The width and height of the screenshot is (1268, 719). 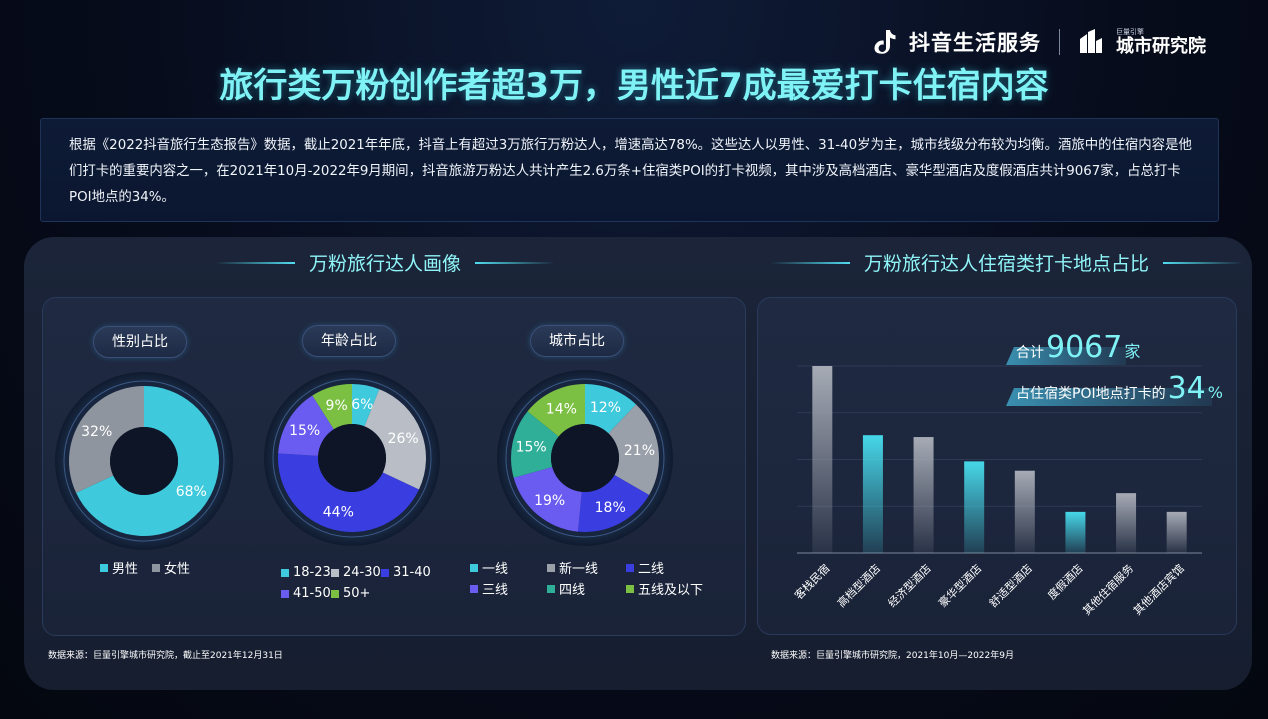 What do you see at coordinates (671, 590) in the screenshot?
I see `legend-label: 五线及以下` at bounding box center [671, 590].